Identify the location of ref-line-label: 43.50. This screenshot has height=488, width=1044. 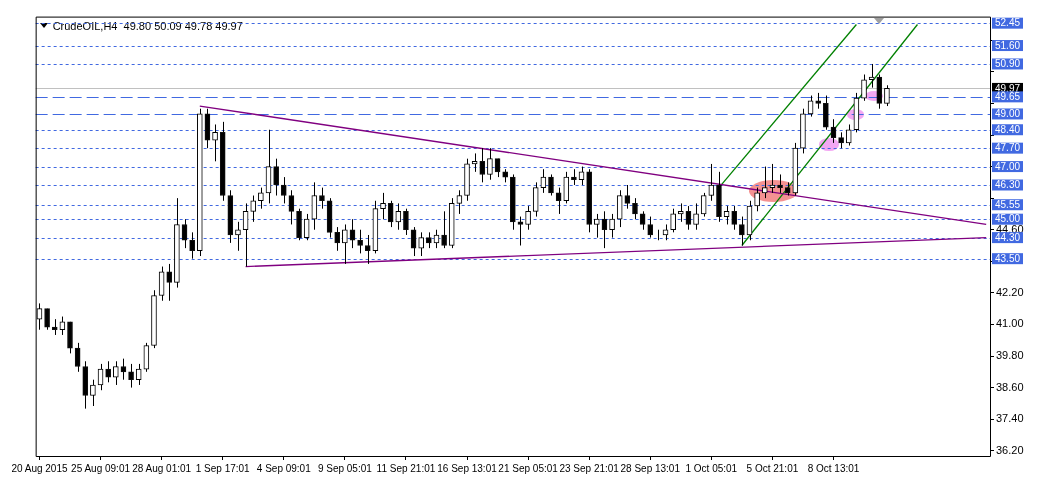
(1008, 258).